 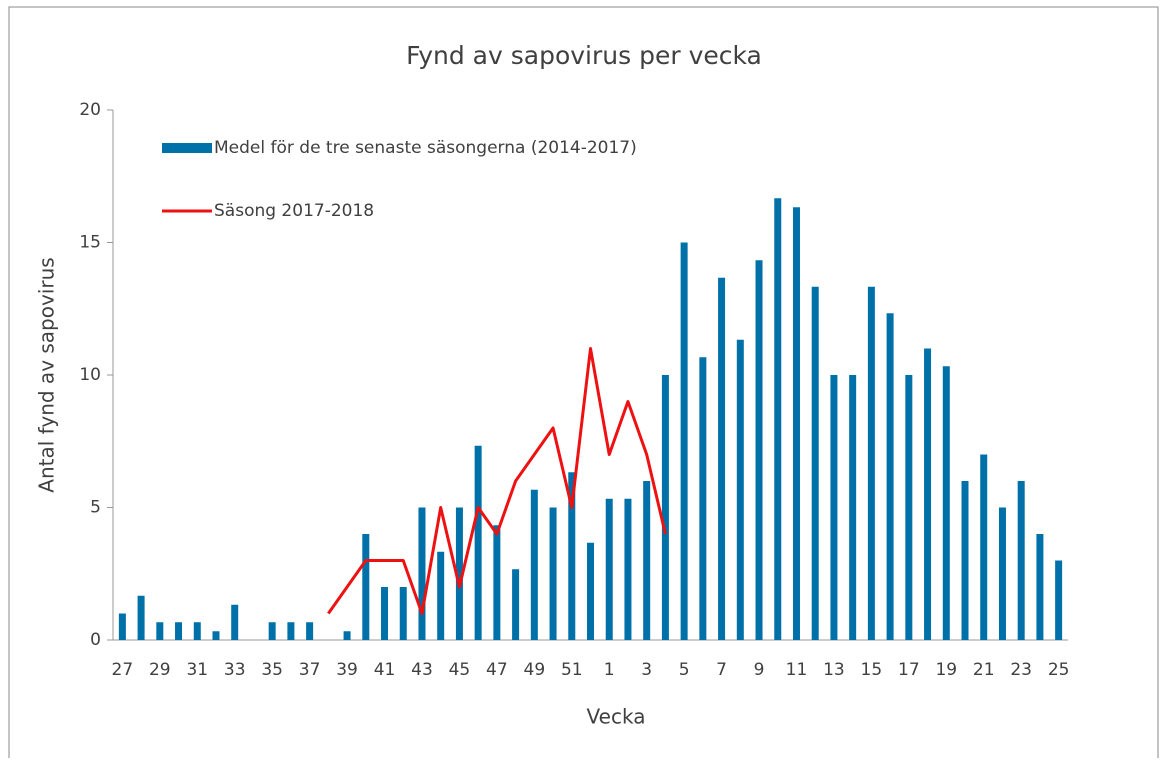 What do you see at coordinates (123, 670) in the screenshot?
I see `x-tick-label: 27` at bounding box center [123, 670].